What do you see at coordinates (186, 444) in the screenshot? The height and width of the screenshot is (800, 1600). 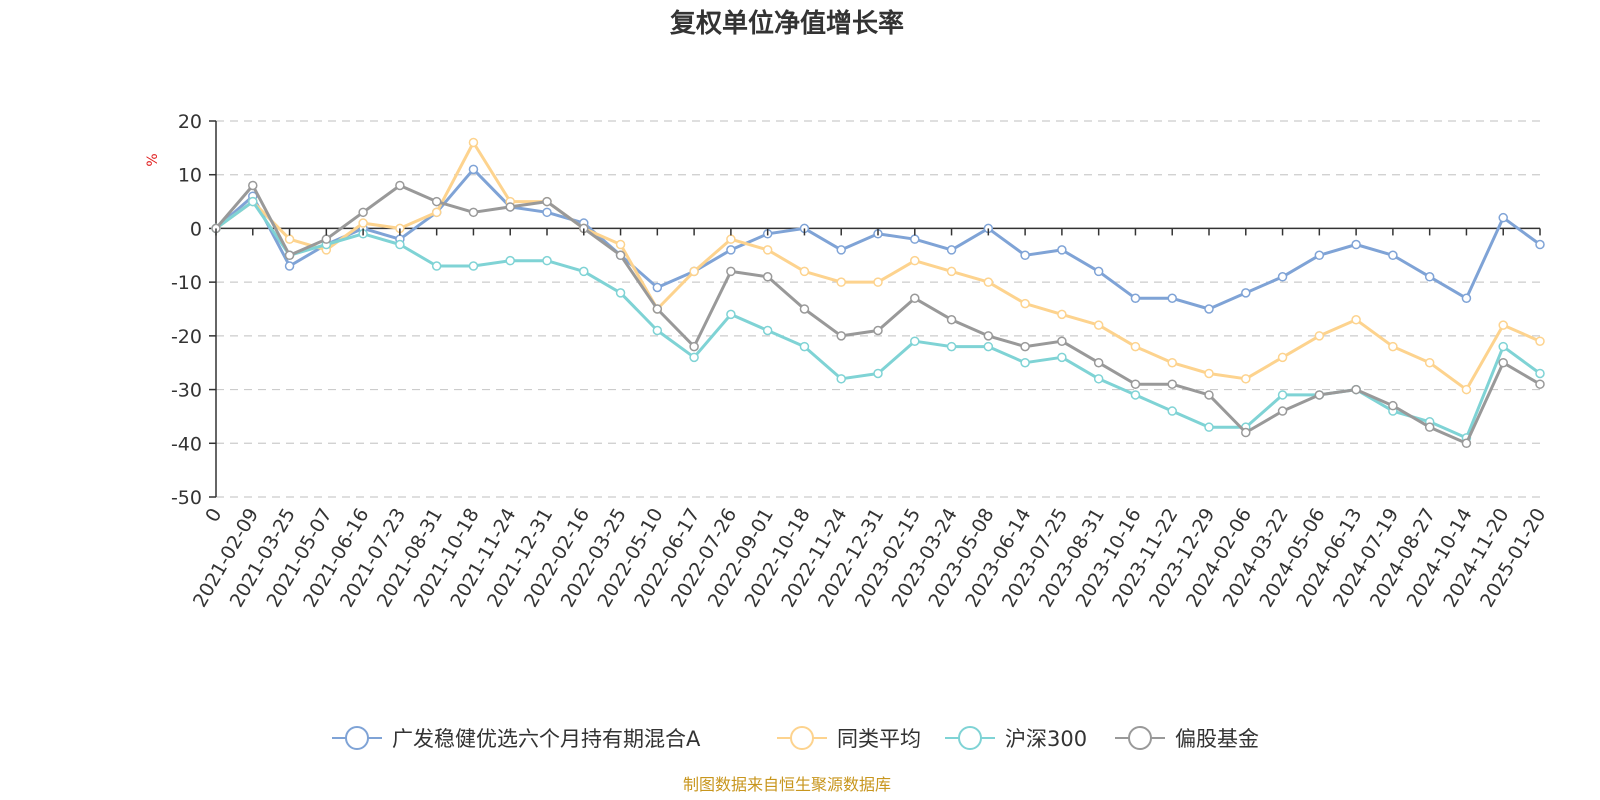 I see `y-tick-label: -40` at bounding box center [186, 444].